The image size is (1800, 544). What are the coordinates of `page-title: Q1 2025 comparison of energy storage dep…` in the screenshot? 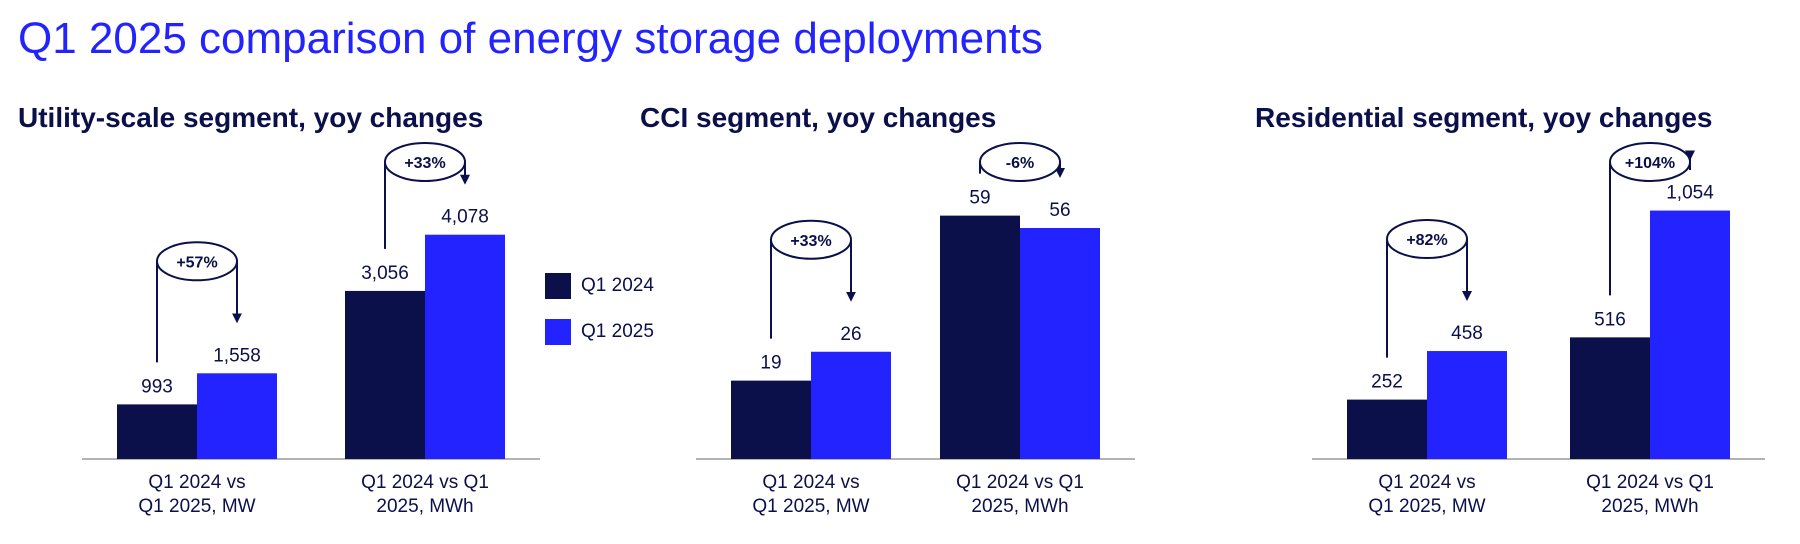 It's located at (530, 38).